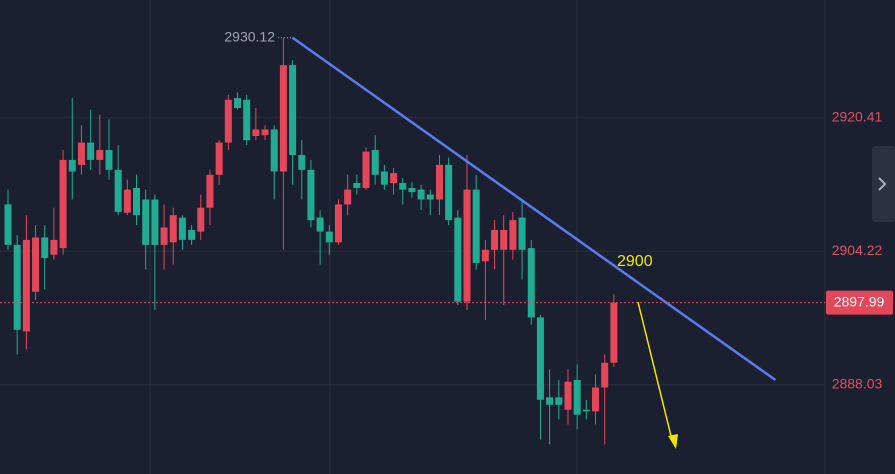 Image resolution: width=895 pixels, height=474 pixels. What do you see at coordinates (249, 36) in the screenshot?
I see `high-marker-label: 2930.12` at bounding box center [249, 36].